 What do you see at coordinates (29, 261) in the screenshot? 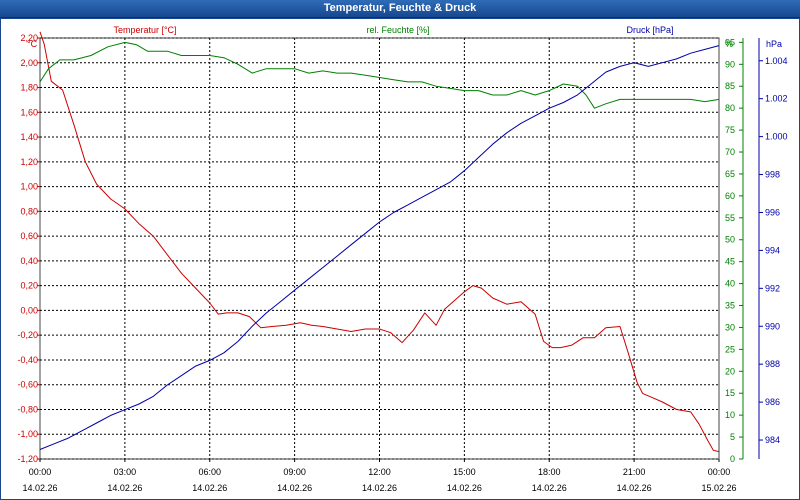
I see `temp-tick-label: 0,40` at bounding box center [29, 261].